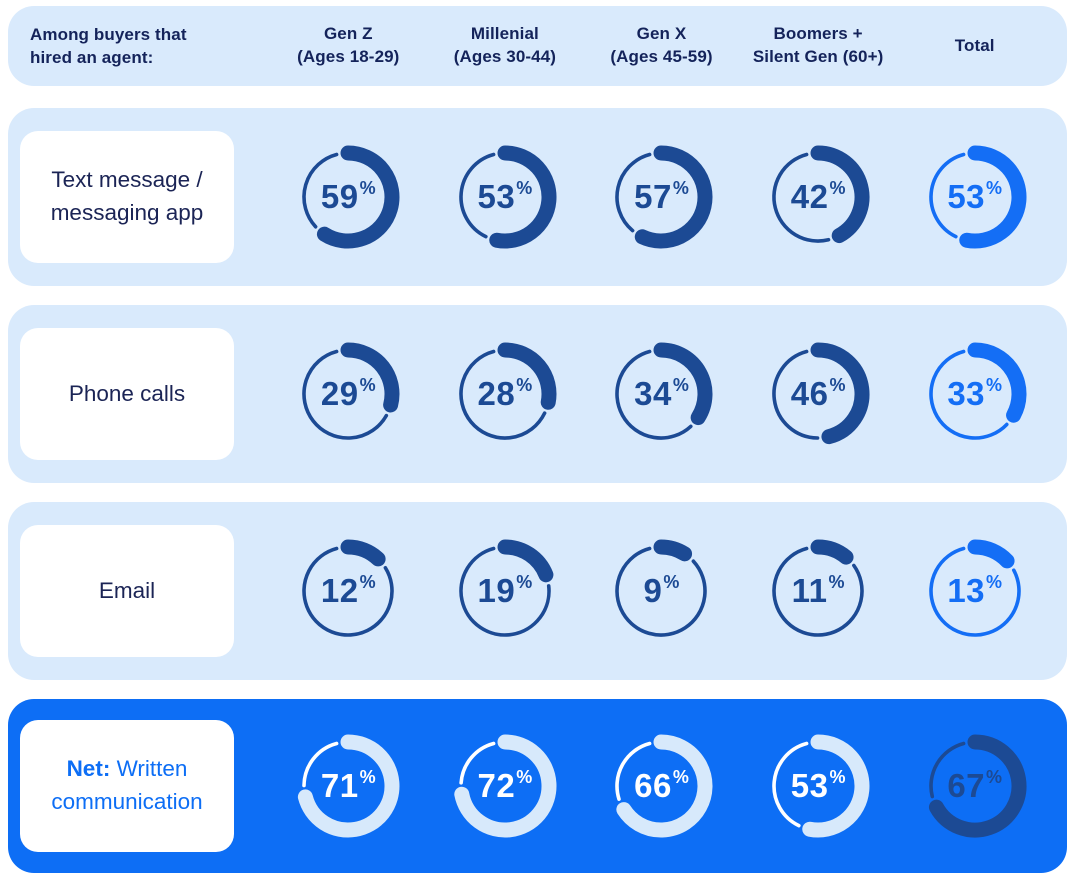 This screenshot has height=880, width=1075. What do you see at coordinates (818, 46) in the screenshot?
I see `column-header-boomers-silent: Boomers + Silent Gen (60+)` at bounding box center [818, 46].